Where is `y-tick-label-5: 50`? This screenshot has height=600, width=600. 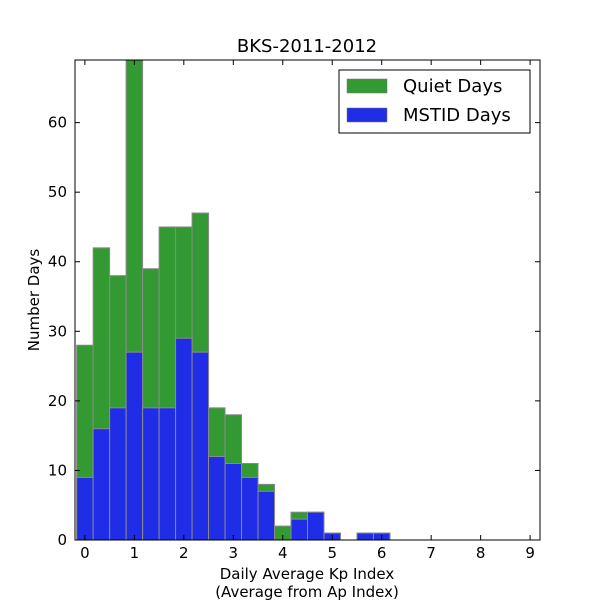 y-tick-label-5: 50 is located at coordinates (57, 192).